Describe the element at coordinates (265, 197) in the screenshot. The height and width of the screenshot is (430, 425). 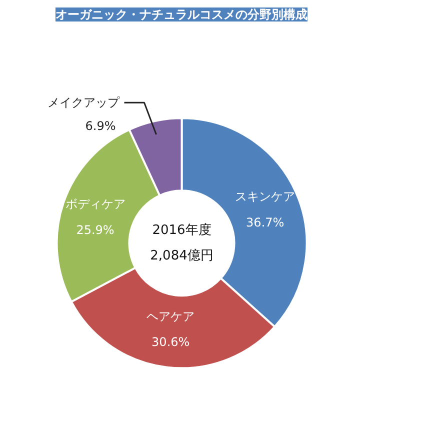
I see `slice-label: スキンケア` at that location.